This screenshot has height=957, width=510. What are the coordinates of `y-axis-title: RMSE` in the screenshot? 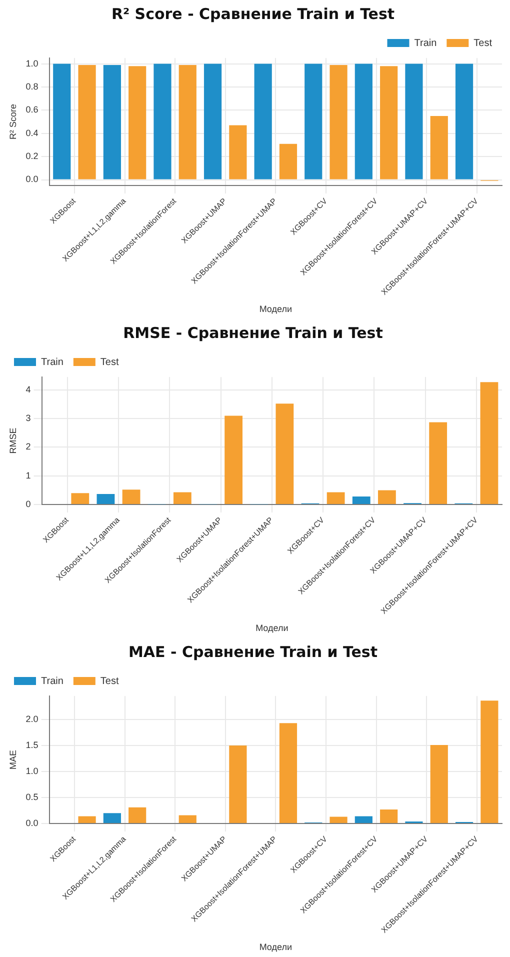 It's located at (13, 441).